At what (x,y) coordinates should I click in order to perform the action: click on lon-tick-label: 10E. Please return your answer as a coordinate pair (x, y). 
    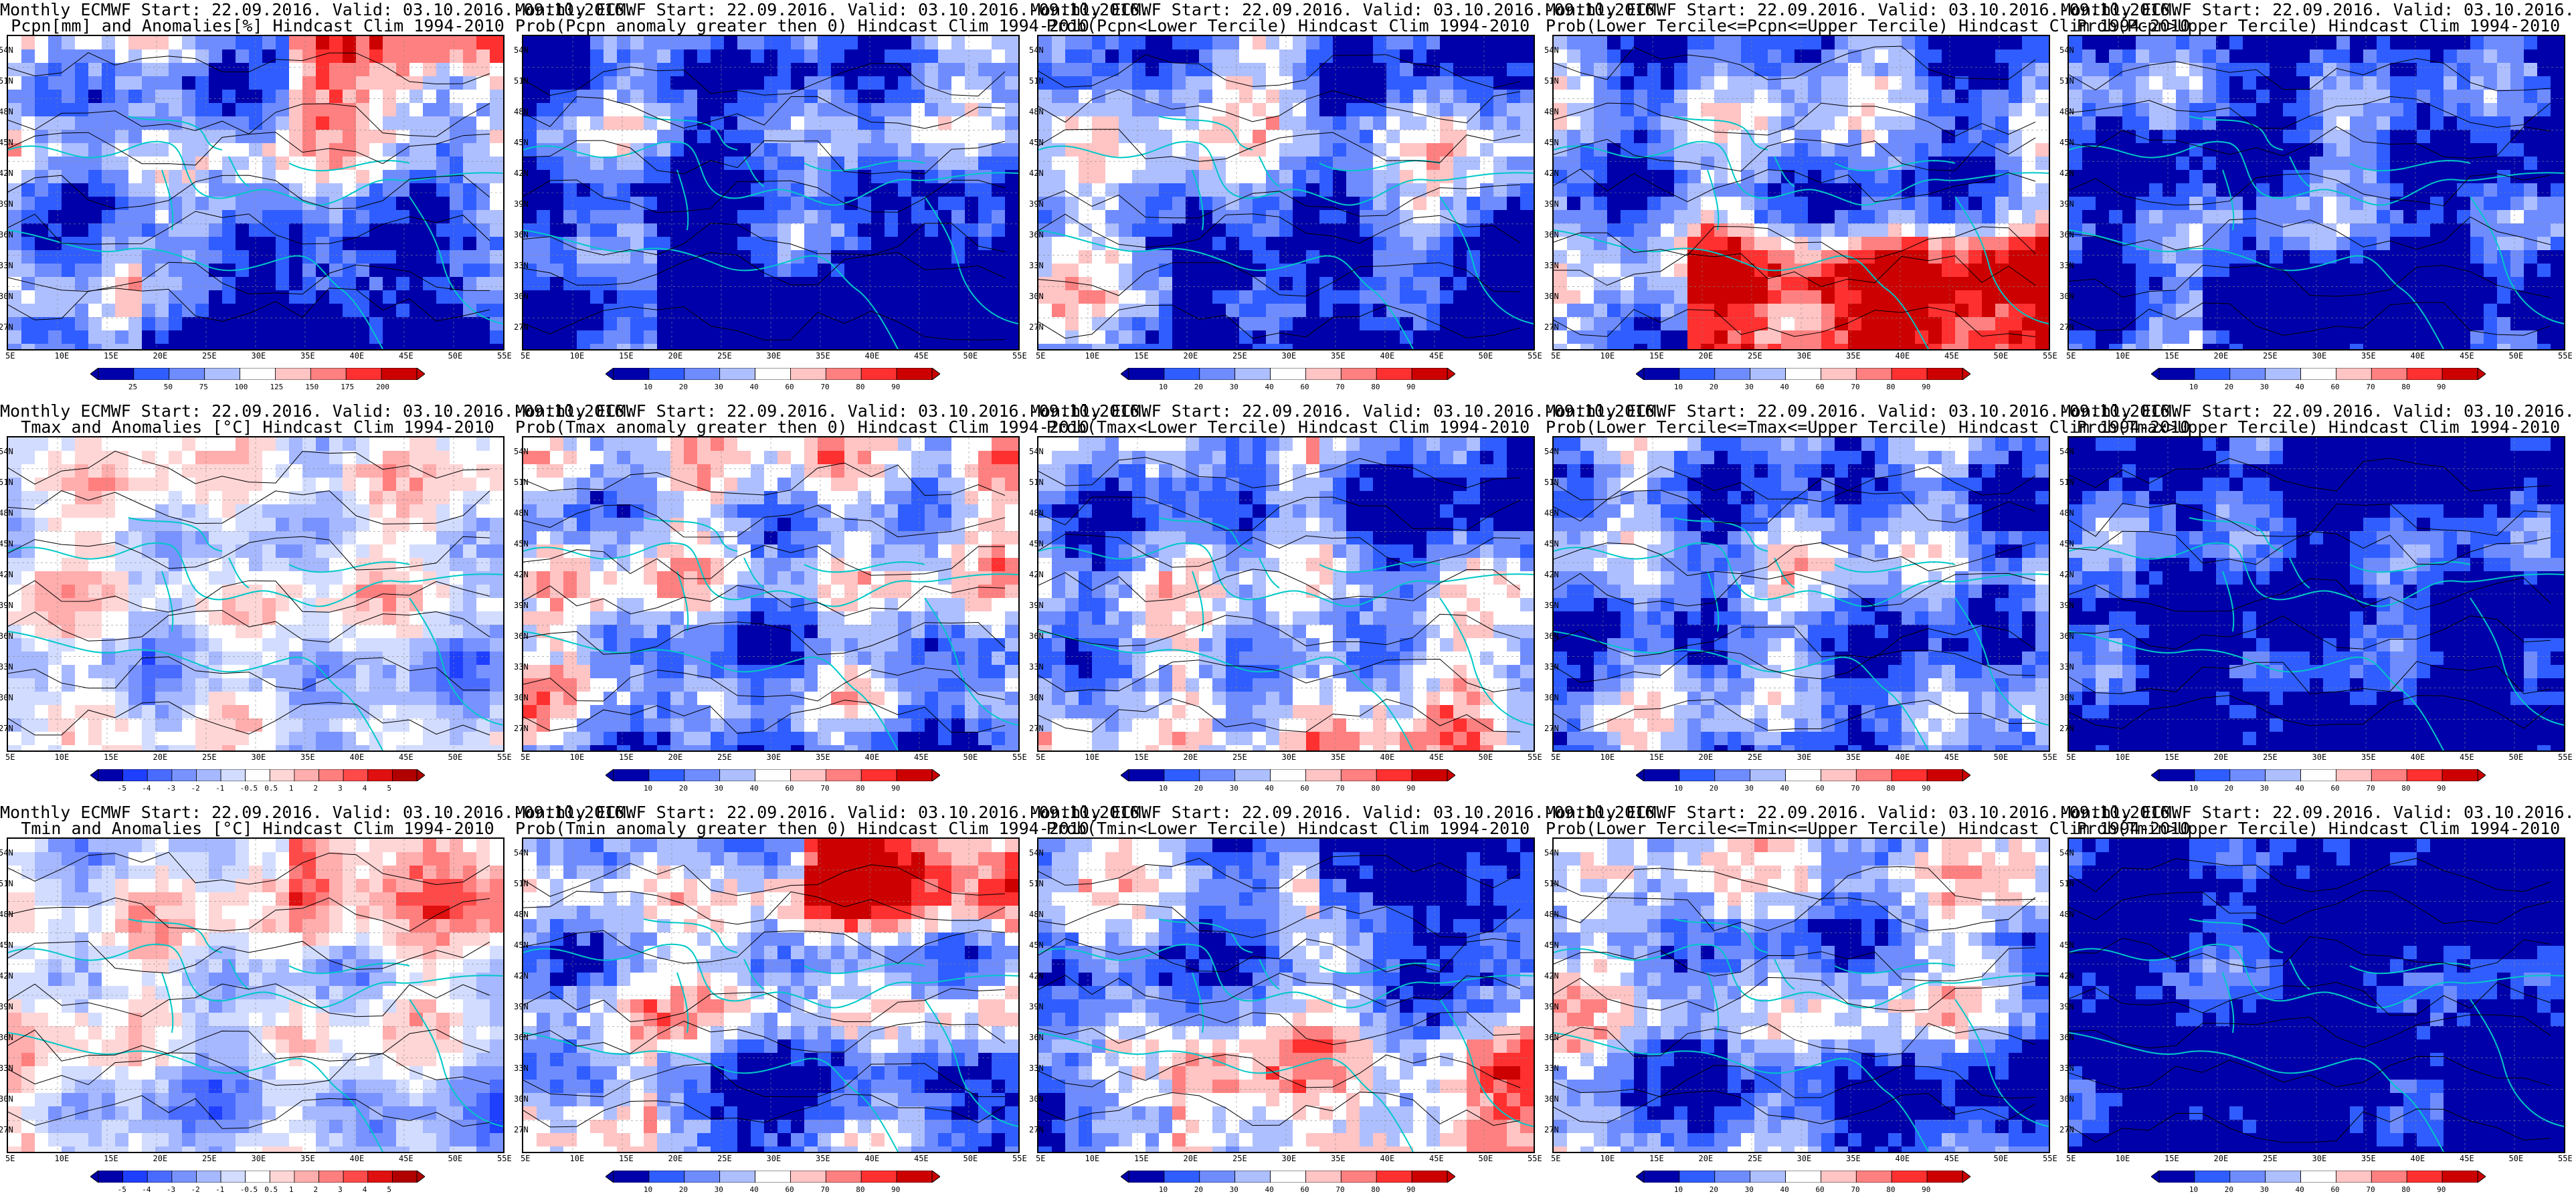
    Looking at the image, I should click on (2122, 356).